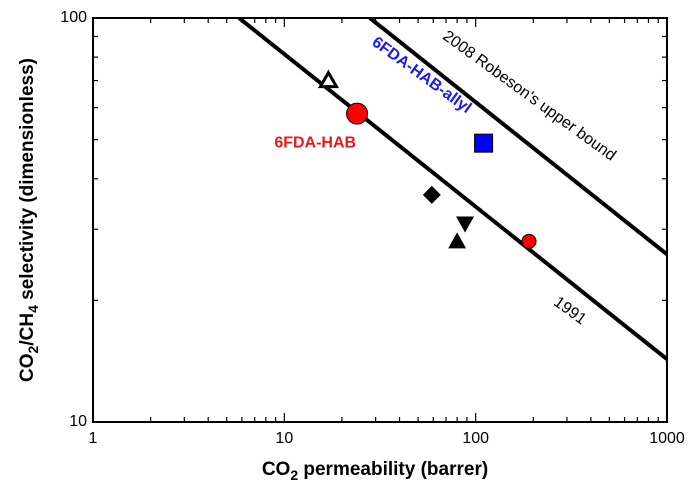  I want to click on y-axis-label-c: selectivity (dimensionless), so click(27, 181).